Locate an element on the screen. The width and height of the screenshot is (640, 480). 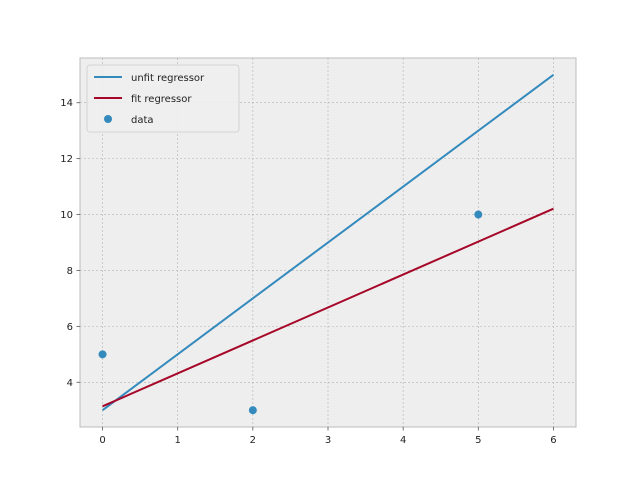
legend: unfit regressor fit regressor data is located at coordinates (163, 98).